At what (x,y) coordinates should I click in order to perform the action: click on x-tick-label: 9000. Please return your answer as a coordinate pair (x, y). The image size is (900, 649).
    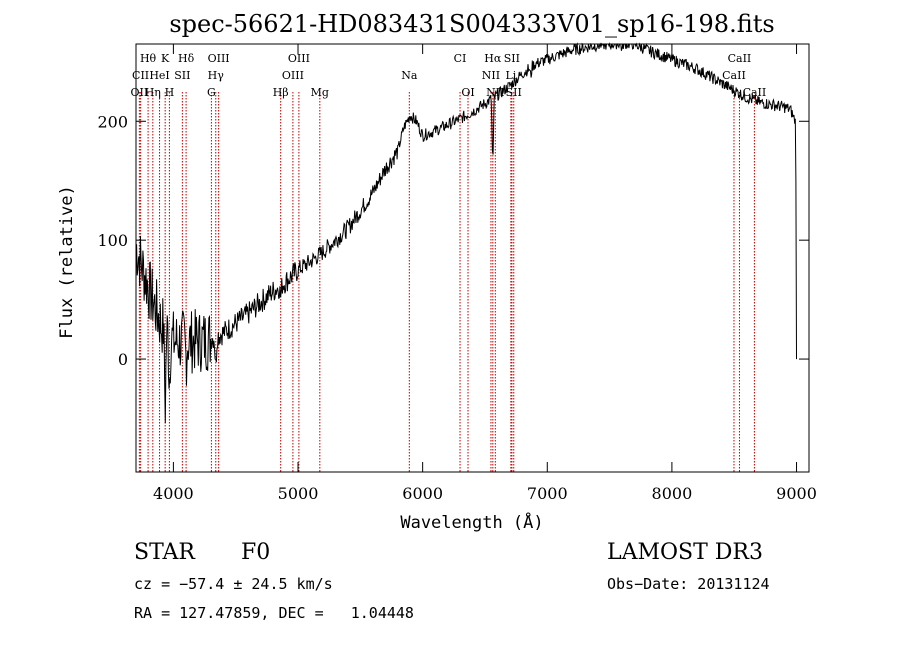
    Looking at the image, I should click on (796, 493).